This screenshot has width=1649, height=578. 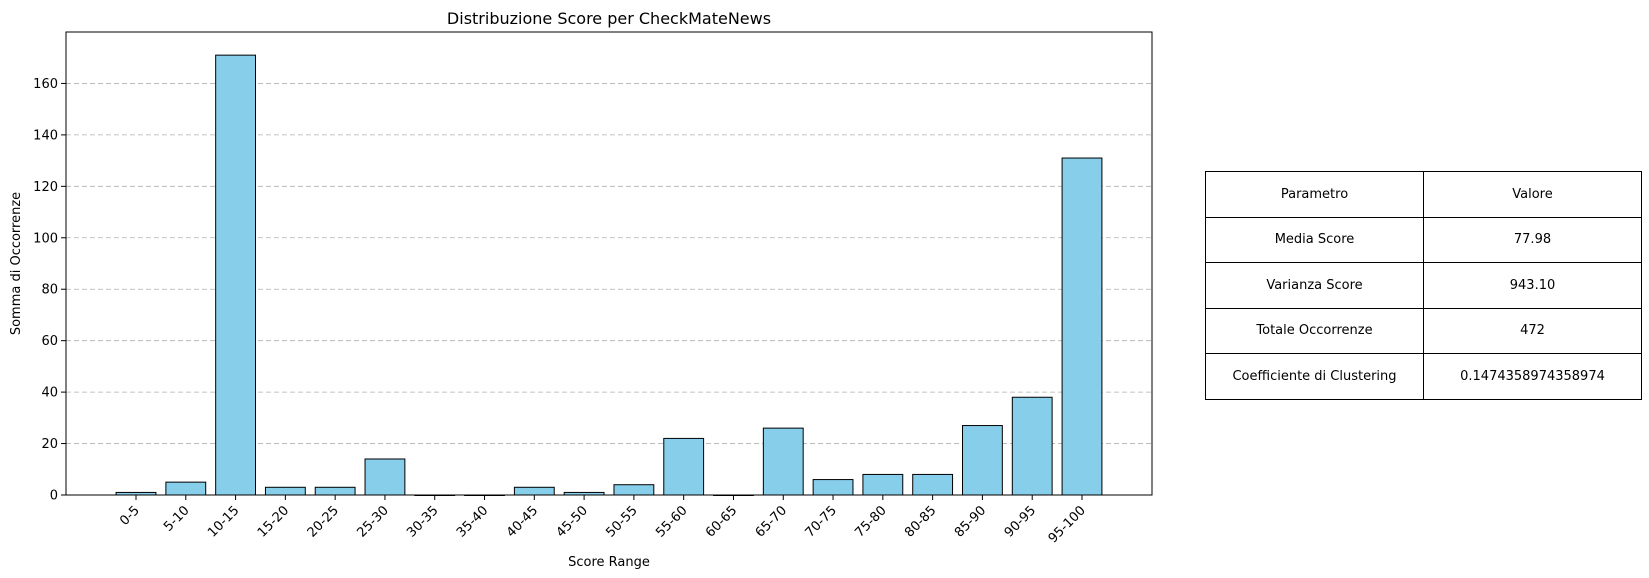 I want to click on table-row: Varianza Score 943.10, so click(x=1423, y=285).